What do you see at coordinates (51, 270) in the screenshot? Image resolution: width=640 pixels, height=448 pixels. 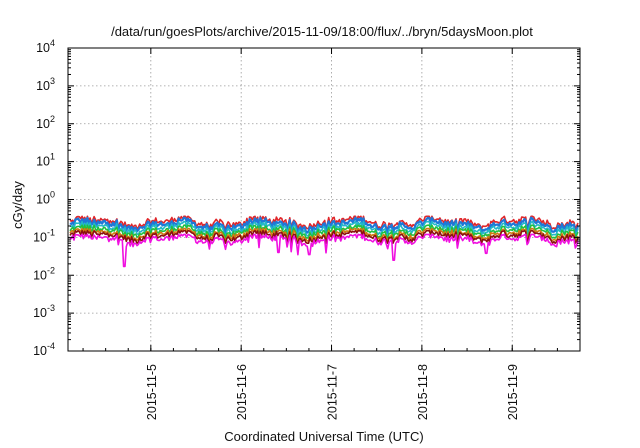 I see `y-tick-exponent: -2` at bounding box center [51, 270].